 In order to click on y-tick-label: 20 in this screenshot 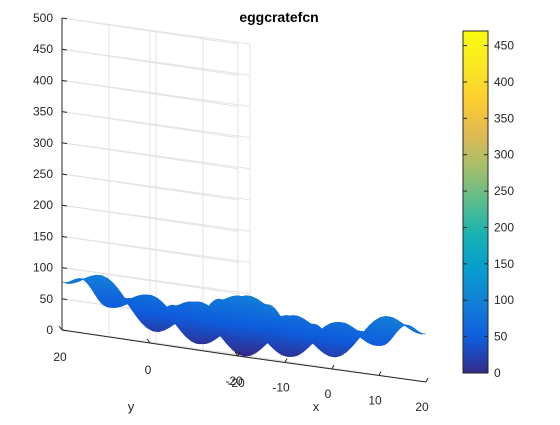, I will do `click(60, 357)`.